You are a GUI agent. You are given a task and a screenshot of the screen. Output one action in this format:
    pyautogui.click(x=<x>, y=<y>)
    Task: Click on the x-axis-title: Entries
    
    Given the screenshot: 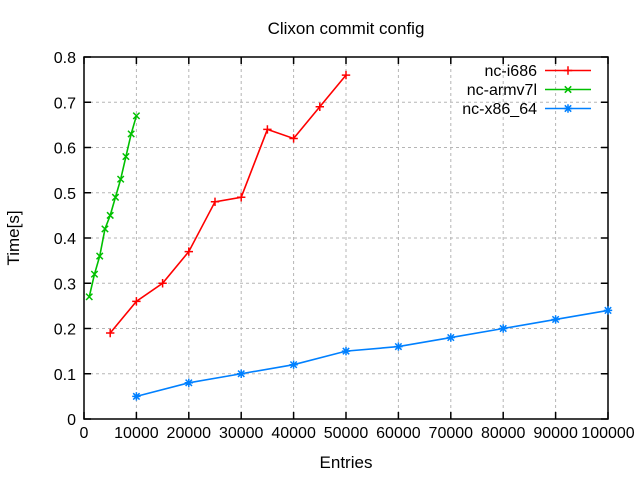 What is the action you would take?
    pyautogui.click(x=346, y=462)
    